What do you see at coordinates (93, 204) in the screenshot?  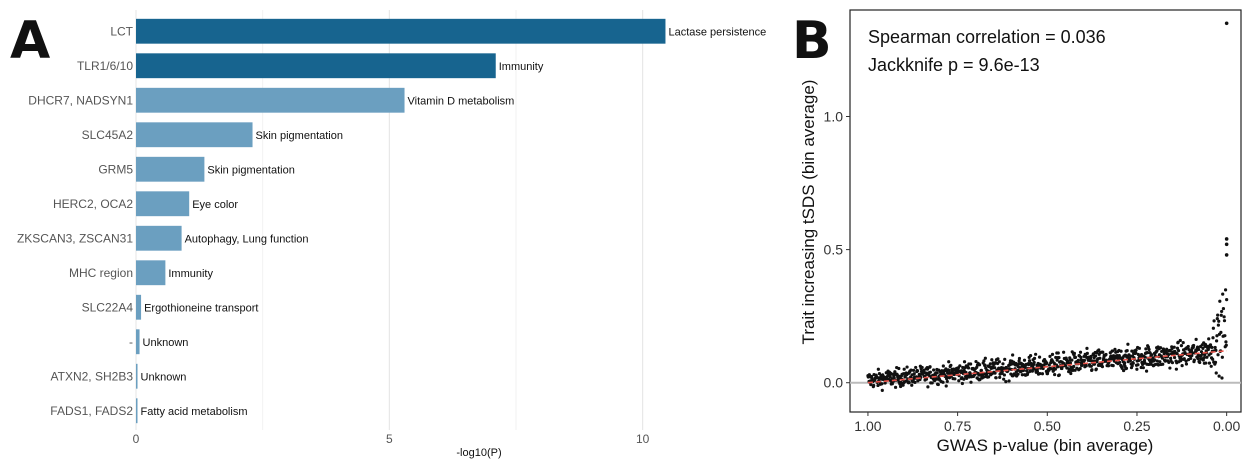 I see `category-label: HERC2, OCA2` at bounding box center [93, 204].